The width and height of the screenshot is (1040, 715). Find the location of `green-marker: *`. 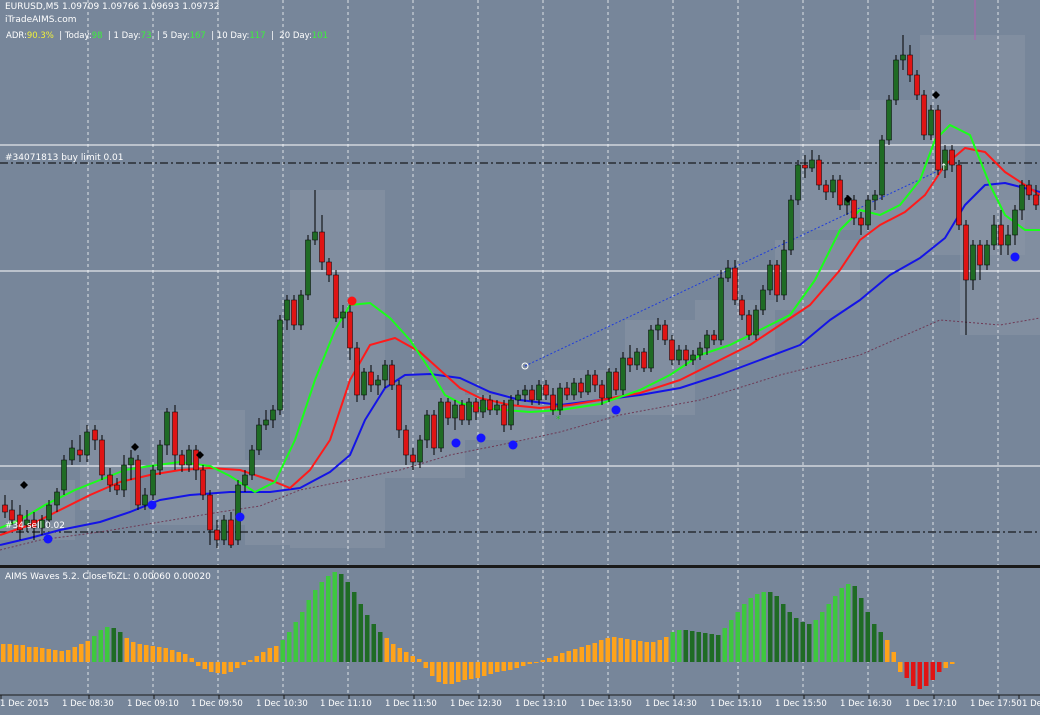

green-marker: * is located at coordinates (558, 420).